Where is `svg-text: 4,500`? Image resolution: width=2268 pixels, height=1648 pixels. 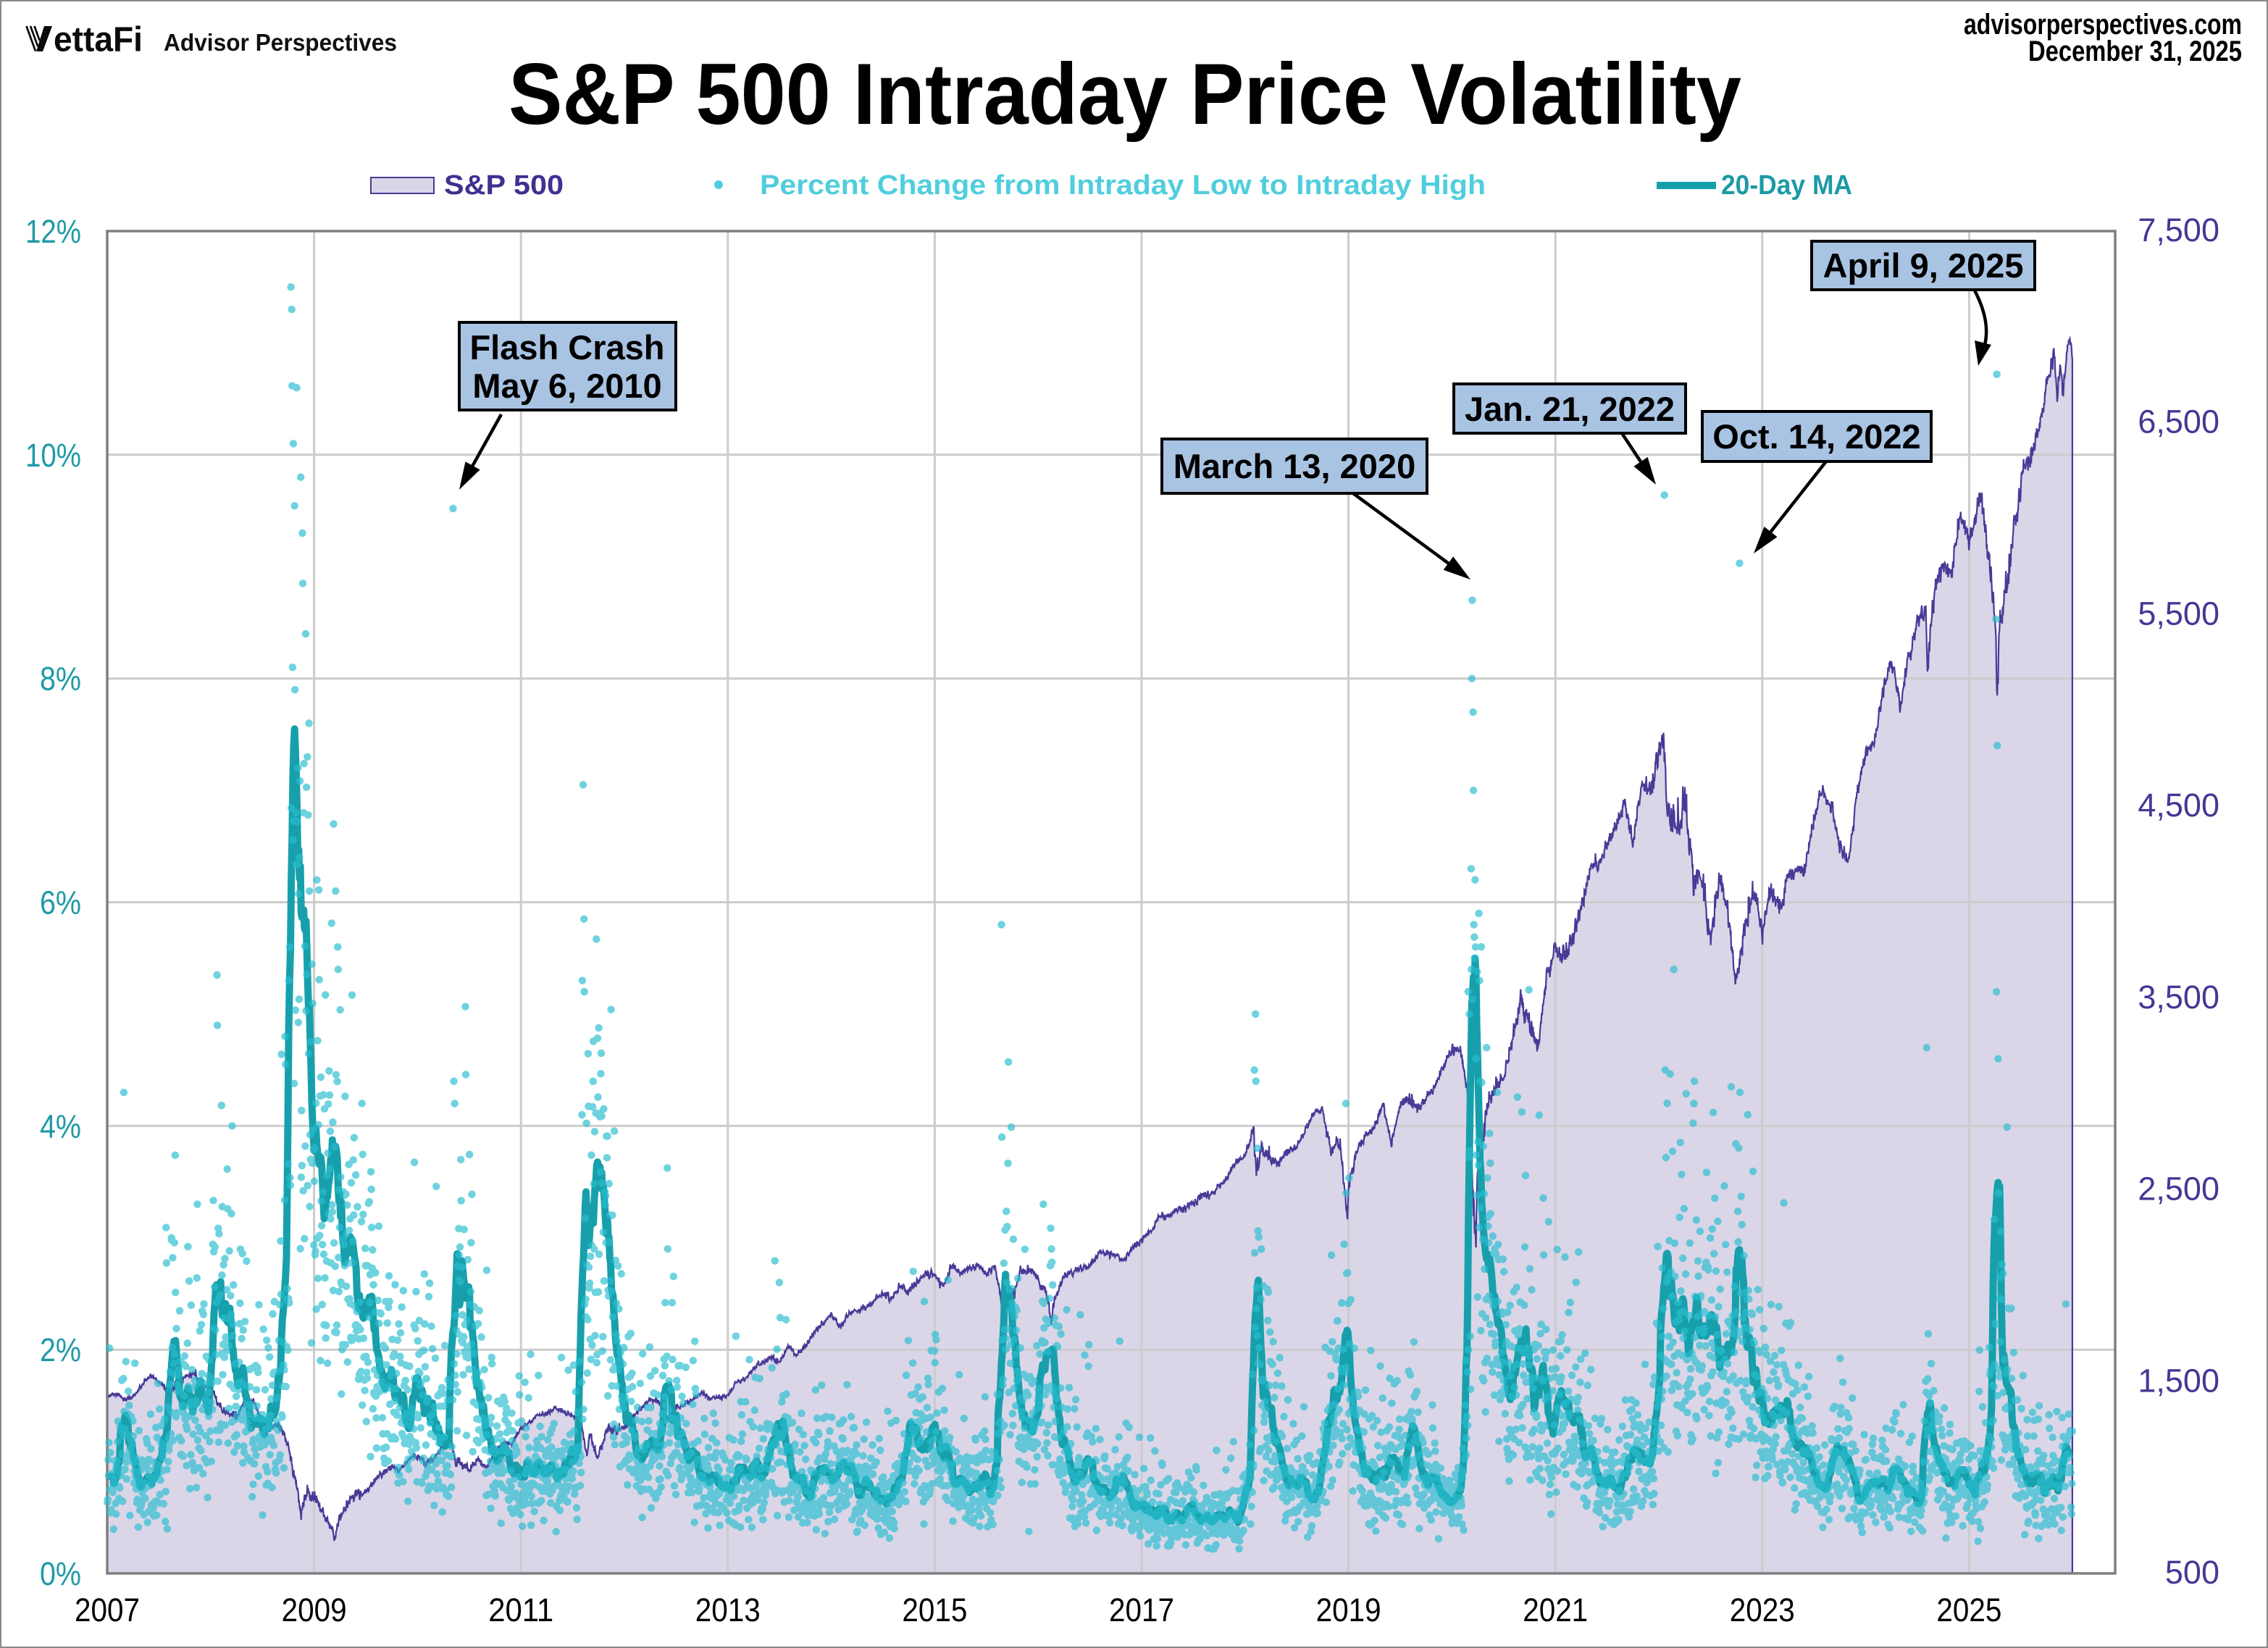 svg-text: 4,500 is located at coordinates (2179, 805).